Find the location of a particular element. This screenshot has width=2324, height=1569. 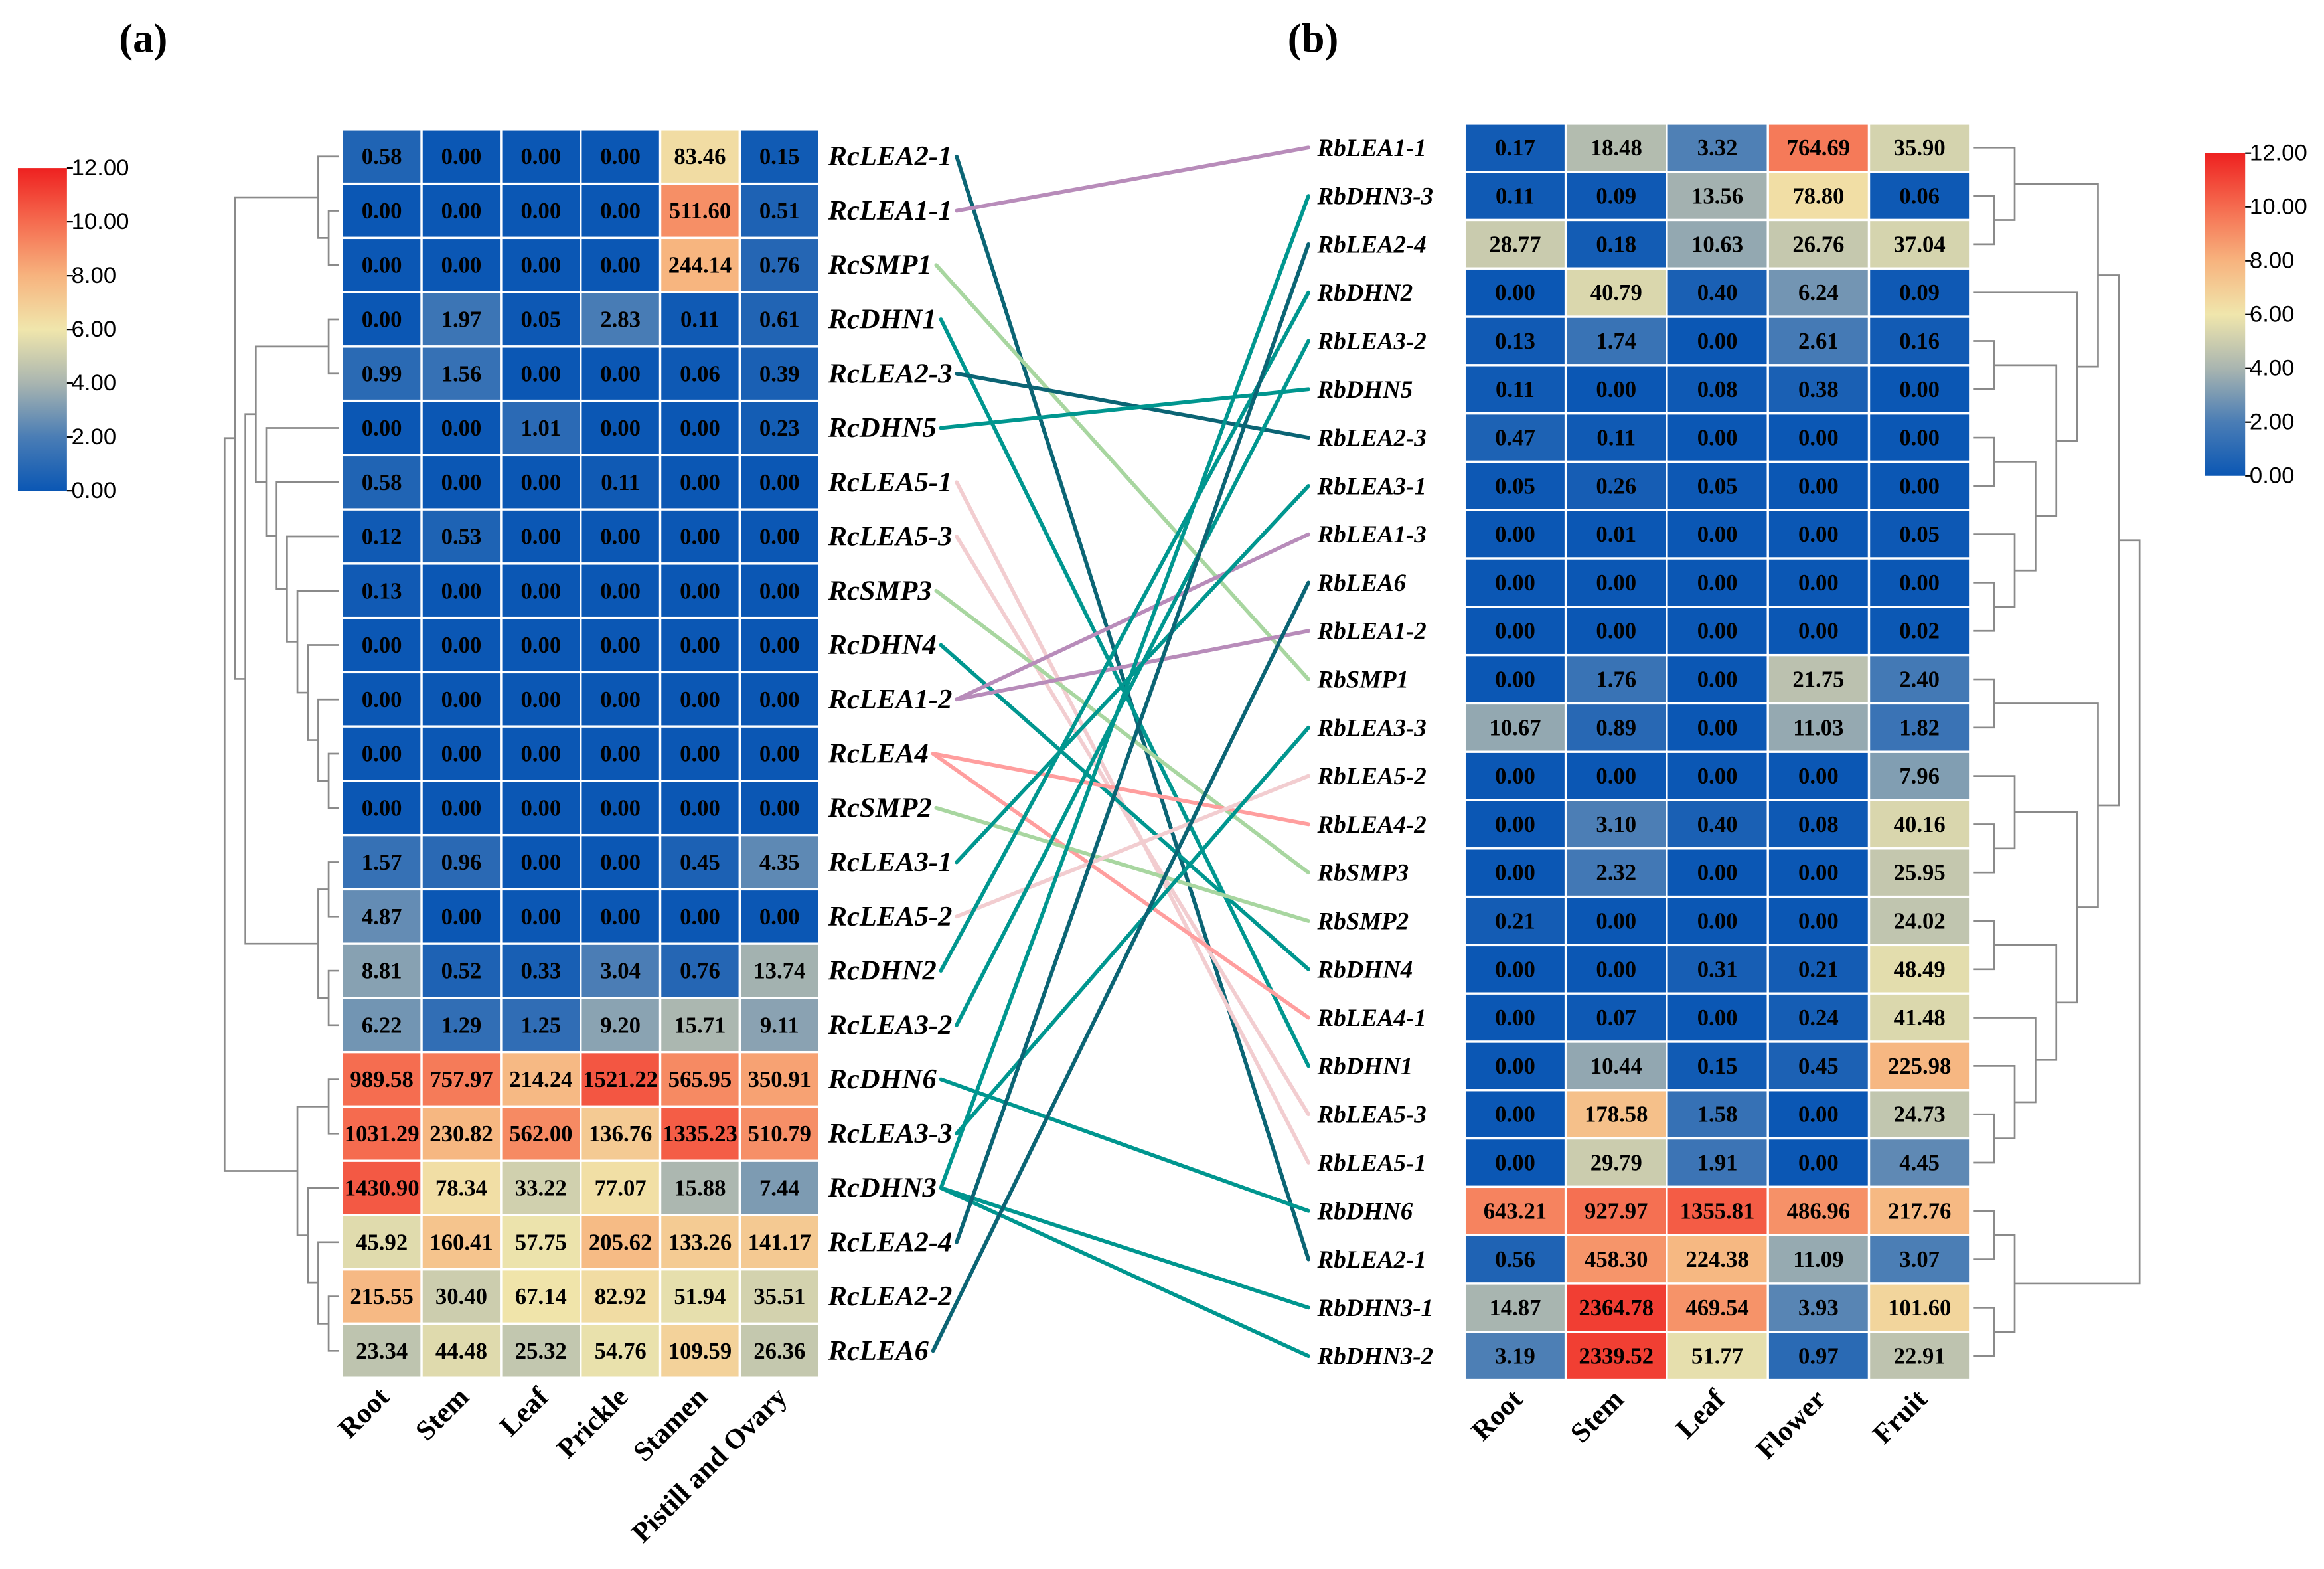

row-dendrogram-a is located at coordinates (281, 753).